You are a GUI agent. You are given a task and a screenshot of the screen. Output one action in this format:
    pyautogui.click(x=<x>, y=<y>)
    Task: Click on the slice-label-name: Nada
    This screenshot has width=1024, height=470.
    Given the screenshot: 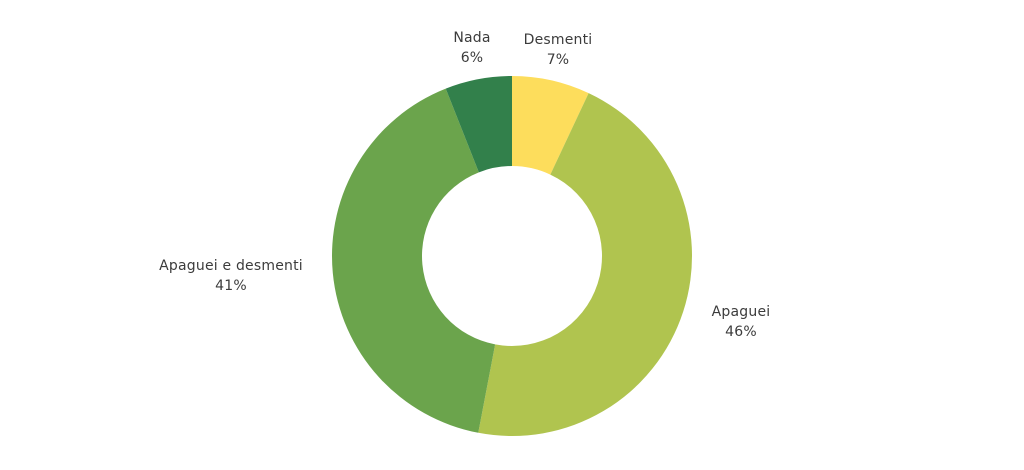 What is the action you would take?
    pyautogui.click(x=471, y=38)
    